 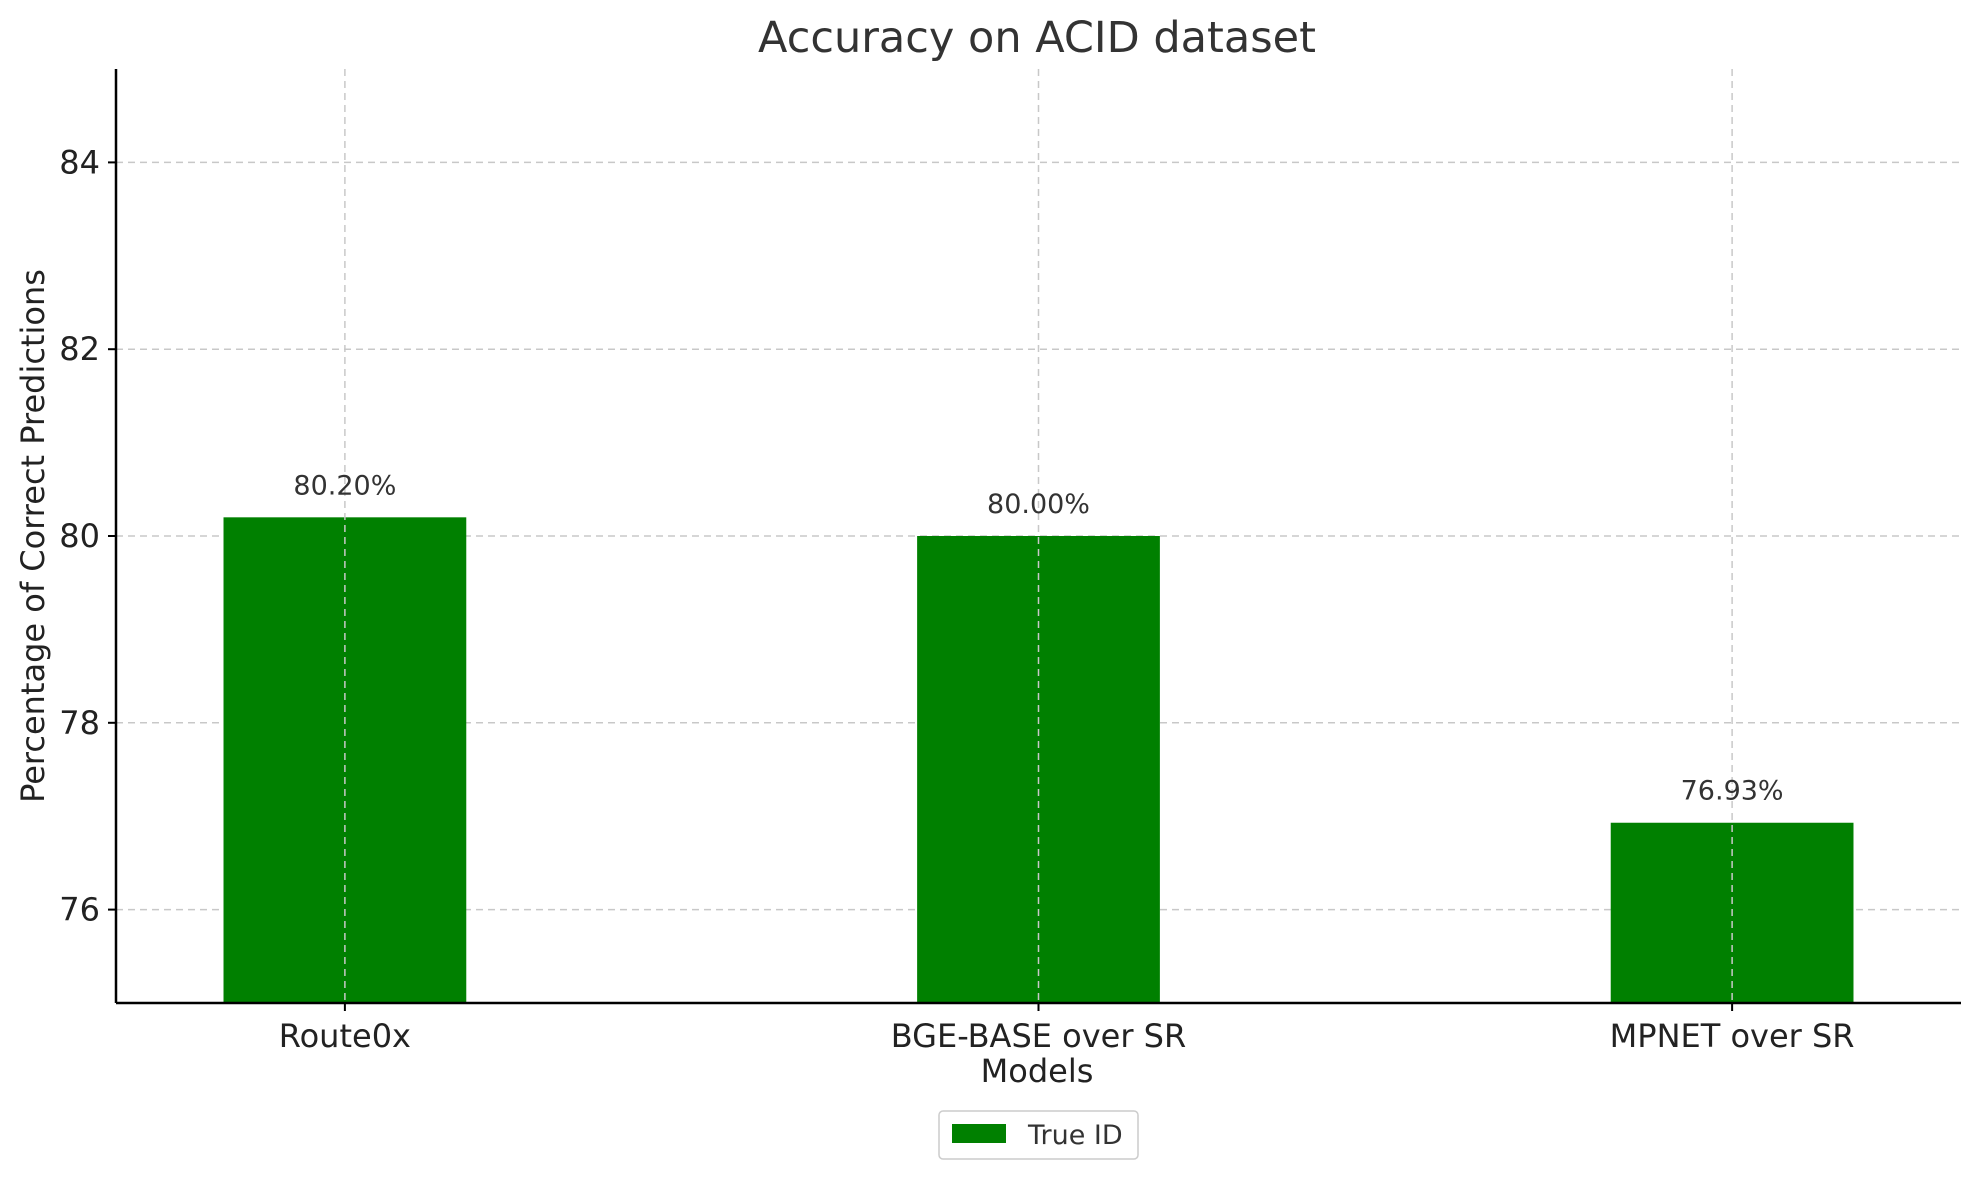 I want to click on y-tick-label: 76, so click(x=79, y=910).